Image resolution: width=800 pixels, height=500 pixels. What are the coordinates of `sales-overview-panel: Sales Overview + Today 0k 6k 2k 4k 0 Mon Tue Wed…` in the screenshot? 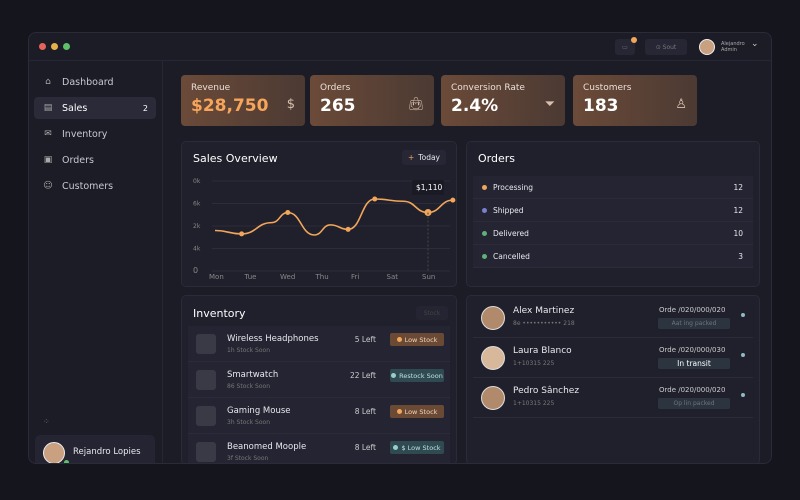 It's located at (319, 214).